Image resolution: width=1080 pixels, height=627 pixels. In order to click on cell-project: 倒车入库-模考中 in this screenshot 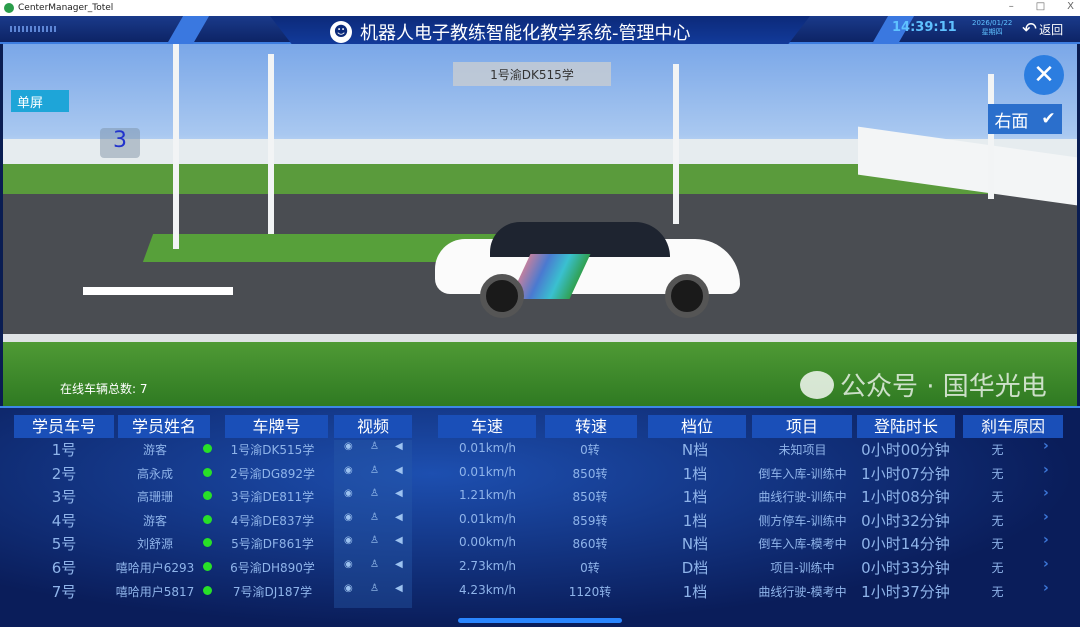, I will do `click(802, 544)`.